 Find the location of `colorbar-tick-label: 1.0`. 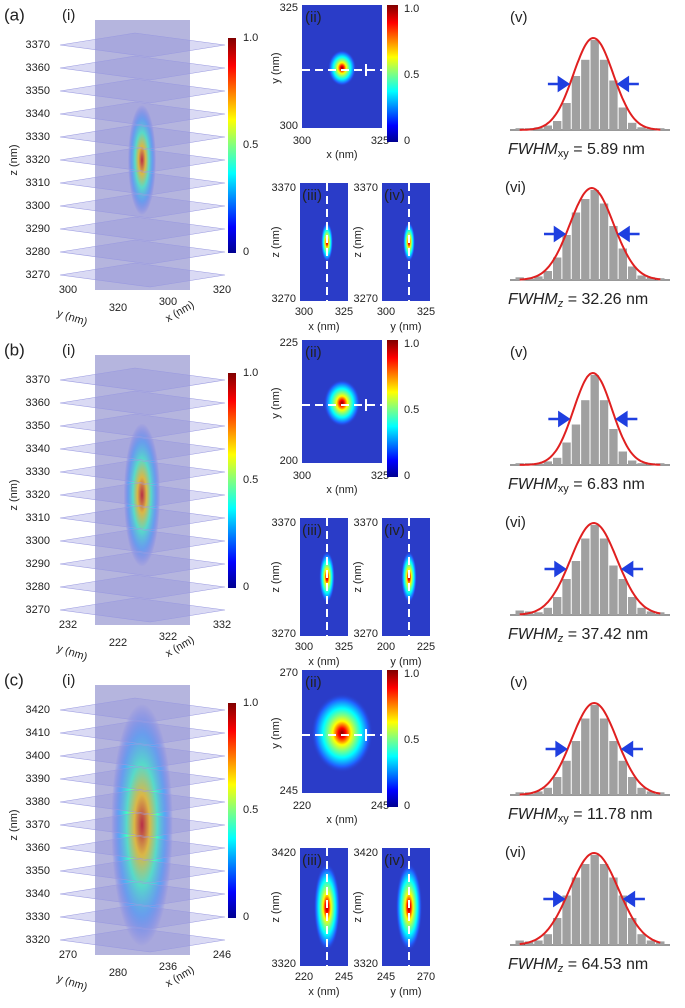

colorbar-tick-label: 1.0 is located at coordinates (411, 344).